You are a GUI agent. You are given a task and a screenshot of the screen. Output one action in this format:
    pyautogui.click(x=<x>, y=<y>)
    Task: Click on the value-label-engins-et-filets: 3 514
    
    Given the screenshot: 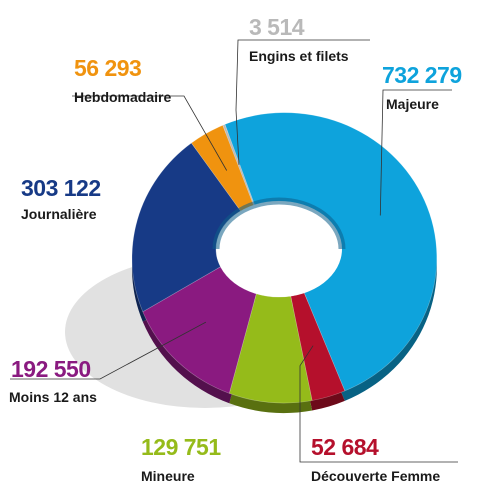 What is the action you would take?
    pyautogui.click(x=277, y=27)
    